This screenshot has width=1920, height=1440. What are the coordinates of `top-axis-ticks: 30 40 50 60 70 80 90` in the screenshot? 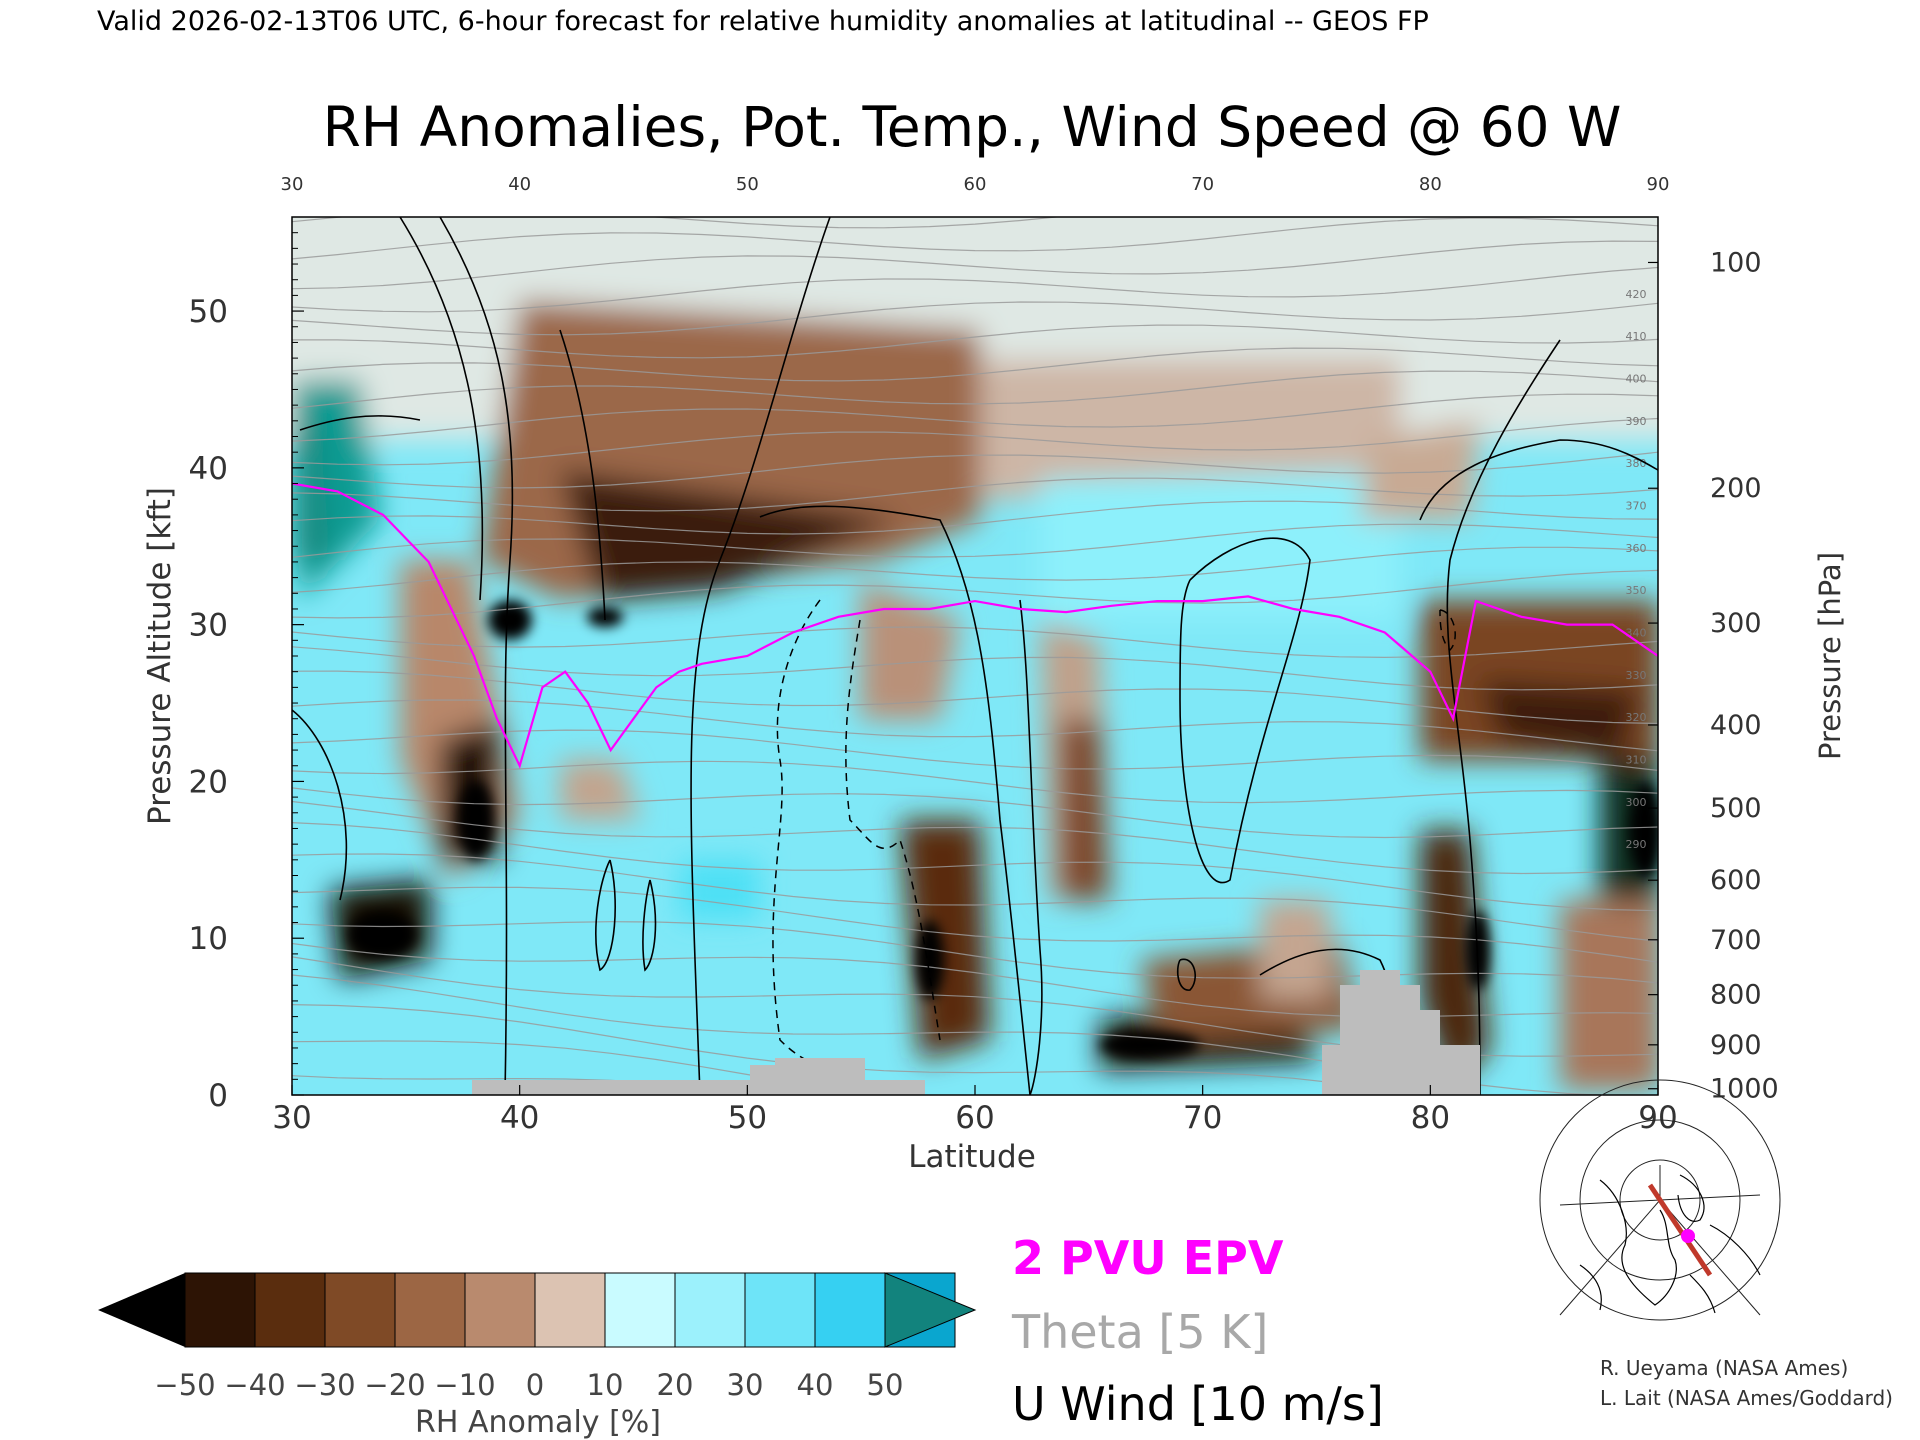 It's located at (975, 184).